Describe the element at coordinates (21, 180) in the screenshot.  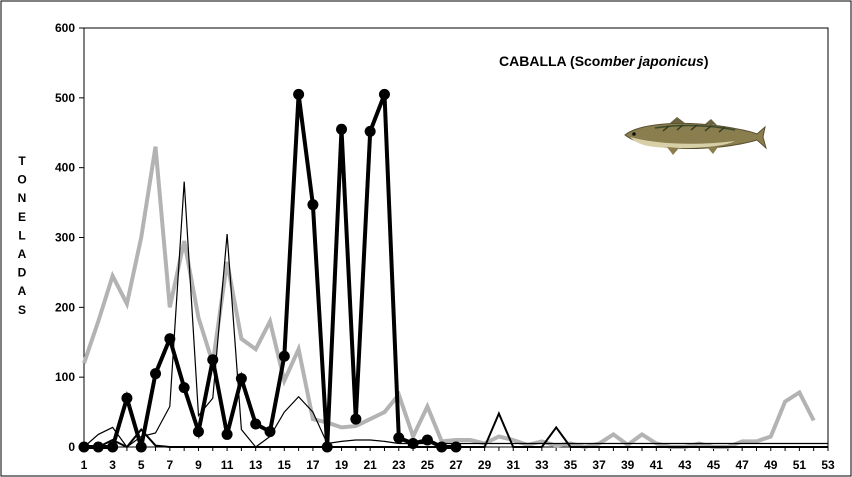
I see `y-axis-label-letter: O` at that location.